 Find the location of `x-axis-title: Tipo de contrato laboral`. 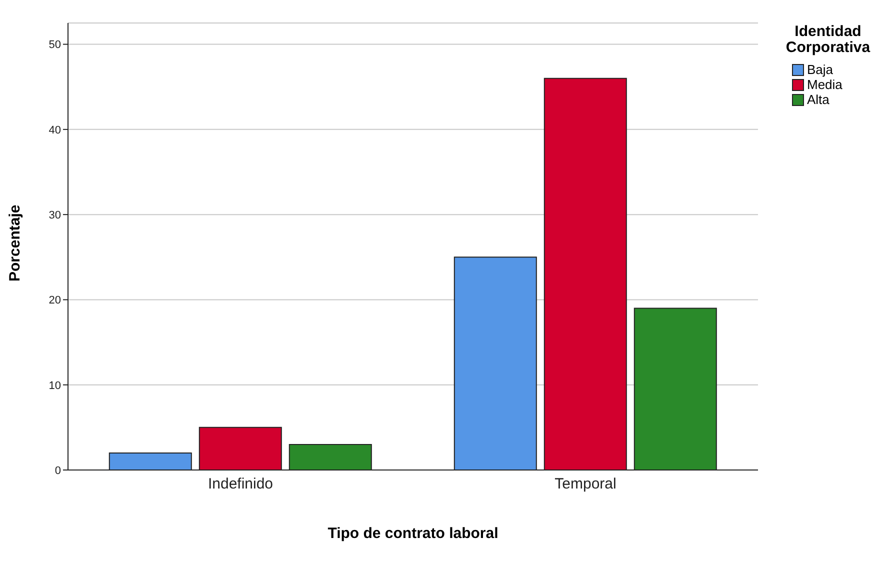

x-axis-title: Tipo de contrato laboral is located at coordinates (413, 533).